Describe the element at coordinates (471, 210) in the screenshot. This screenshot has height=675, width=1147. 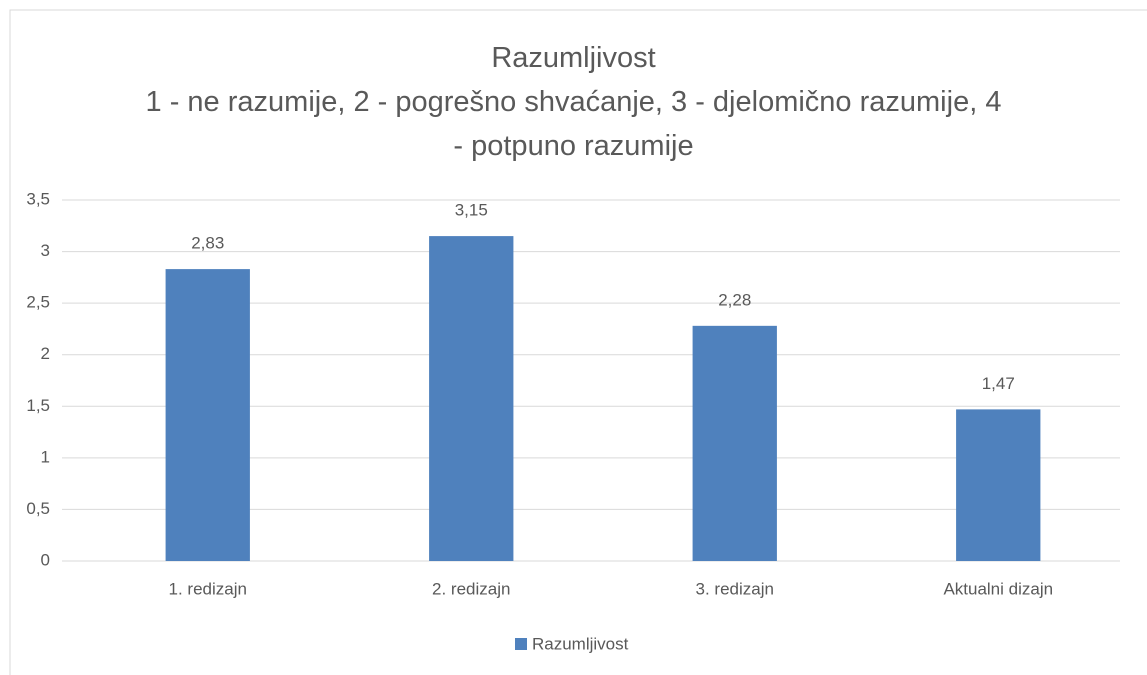
I see `data-label: 3,15` at that location.